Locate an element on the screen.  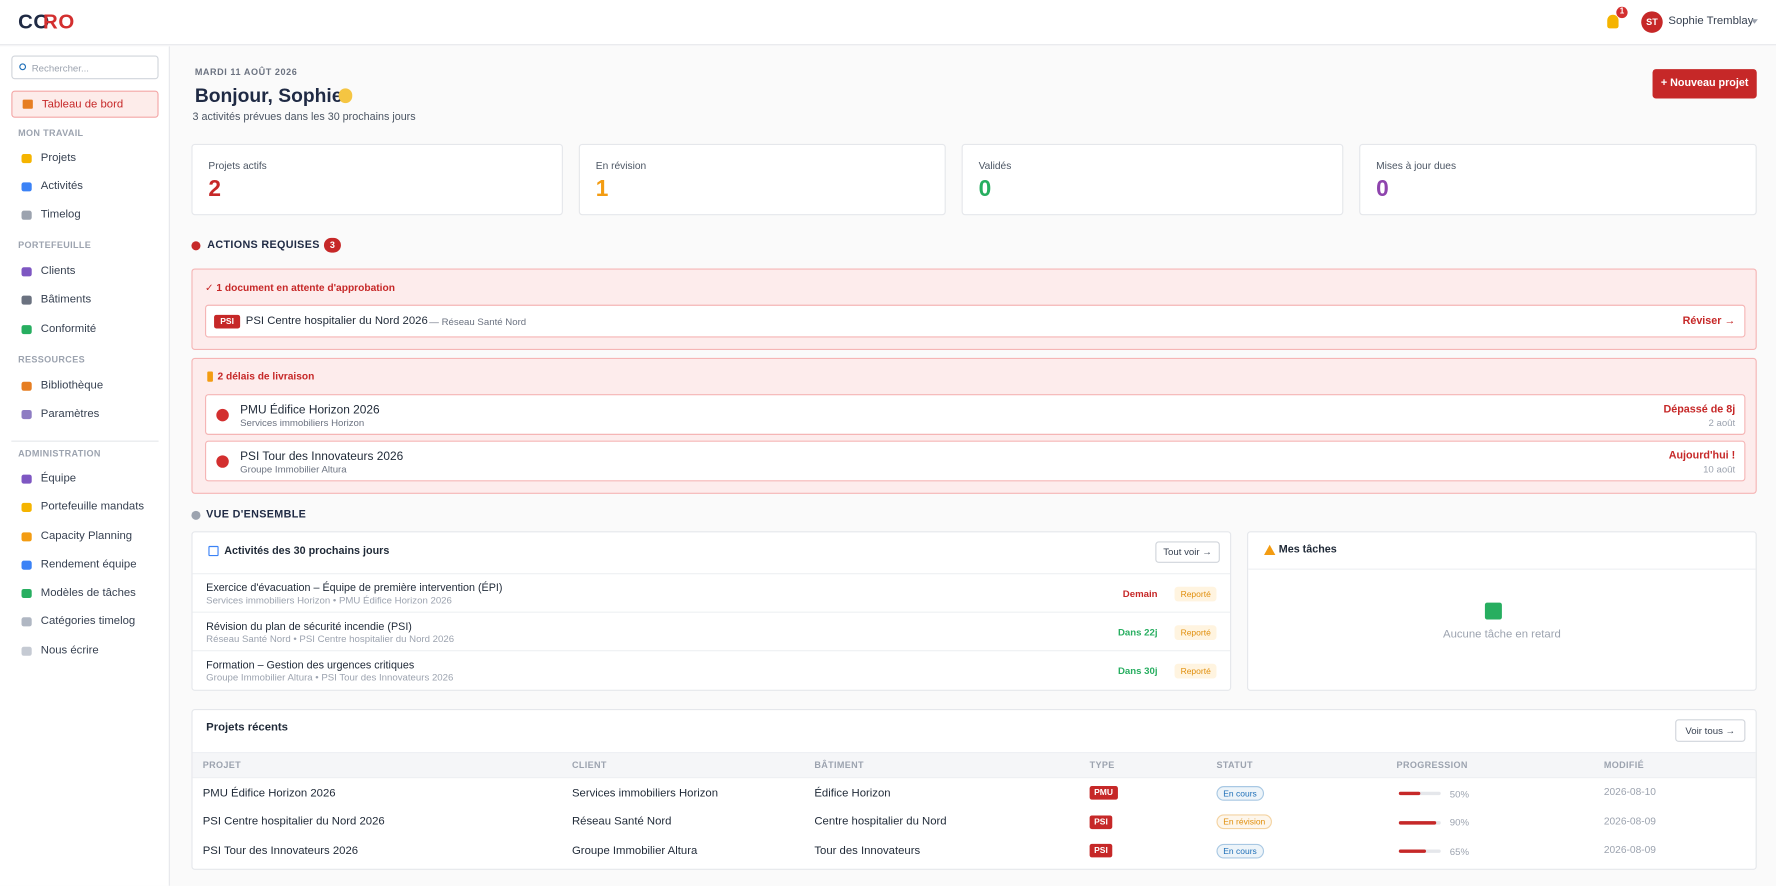
stat-value: 2 is located at coordinates (215, 189).